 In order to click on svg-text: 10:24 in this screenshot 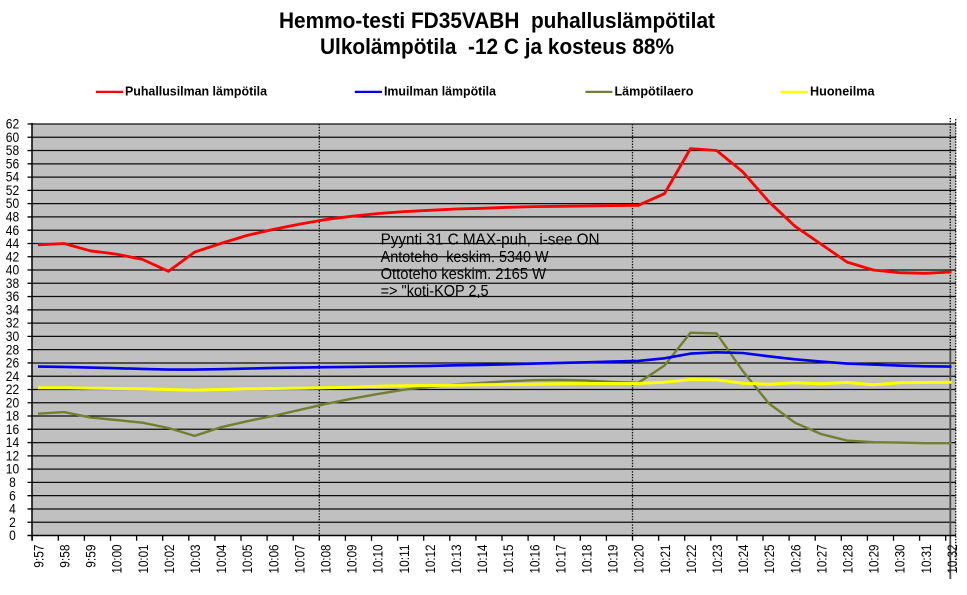, I will do `click(743, 558)`.